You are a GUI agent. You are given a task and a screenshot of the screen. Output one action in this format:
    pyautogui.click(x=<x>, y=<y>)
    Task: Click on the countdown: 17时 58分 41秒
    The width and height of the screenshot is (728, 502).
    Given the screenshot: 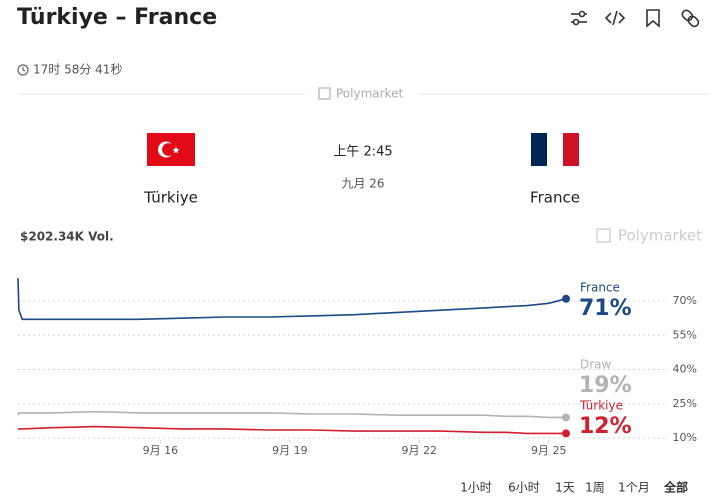 What is the action you would take?
    pyautogui.click(x=77, y=70)
    